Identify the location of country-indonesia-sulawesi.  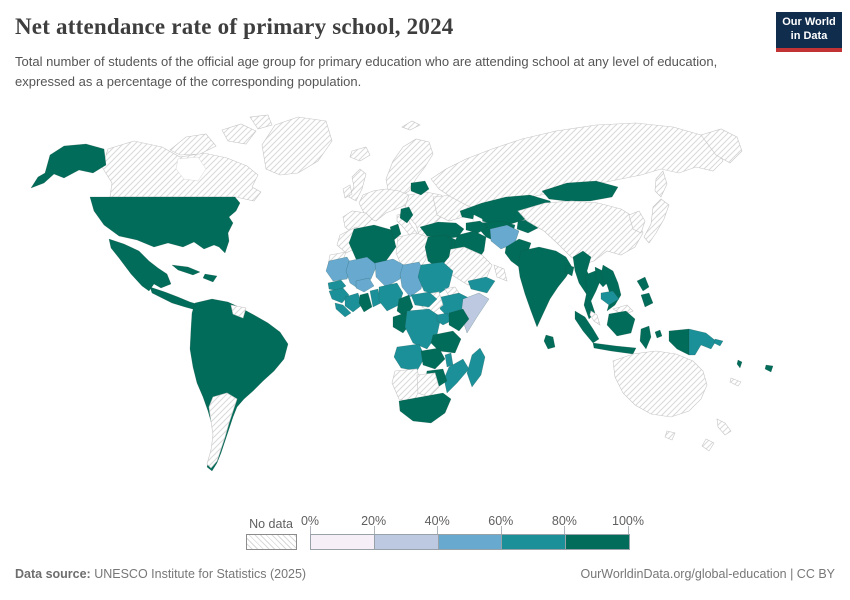
(645, 337).